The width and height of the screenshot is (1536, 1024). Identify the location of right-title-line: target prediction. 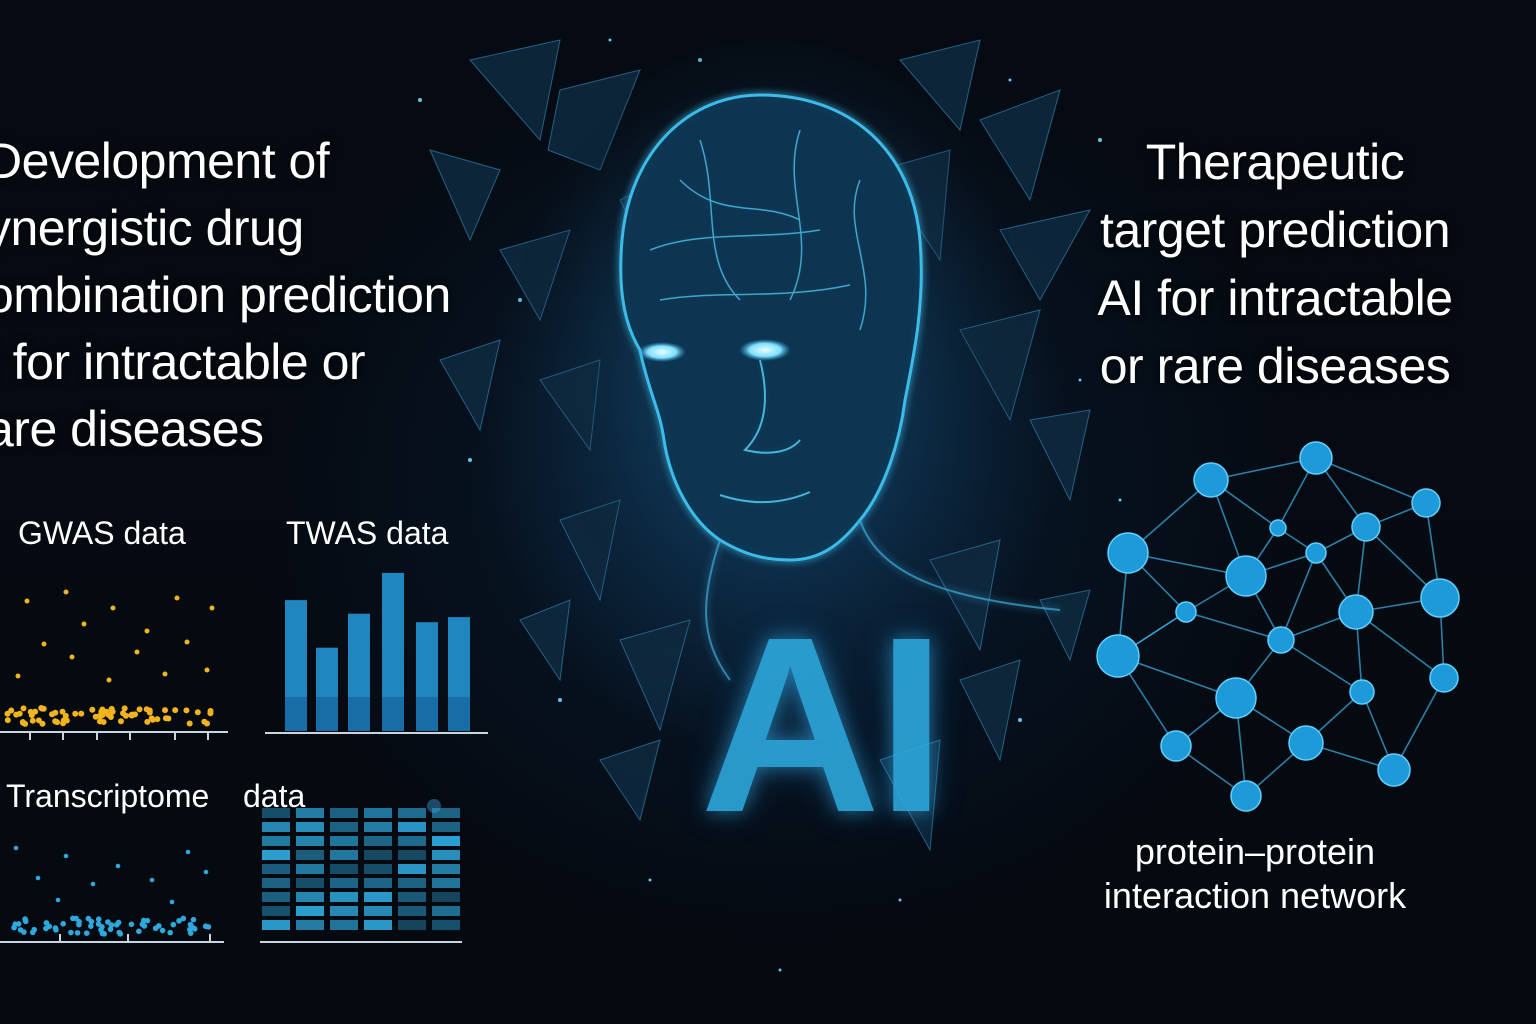
(1275, 230).